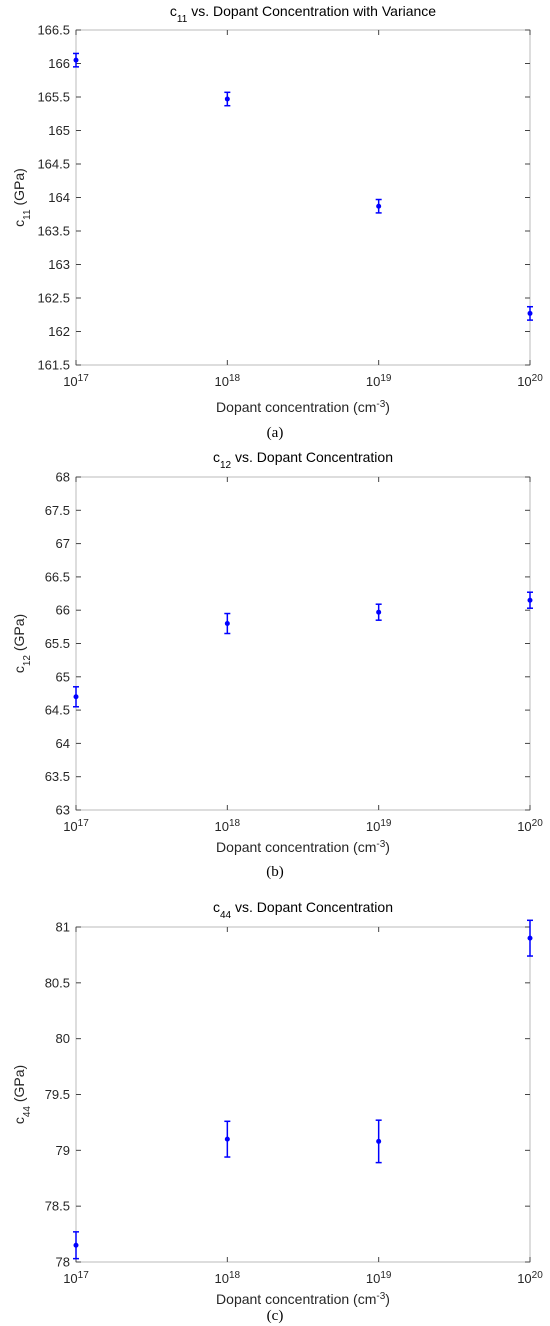 The width and height of the screenshot is (550, 1326). What do you see at coordinates (27, 661) in the screenshot?
I see `y-axis-label-part: 12` at bounding box center [27, 661].